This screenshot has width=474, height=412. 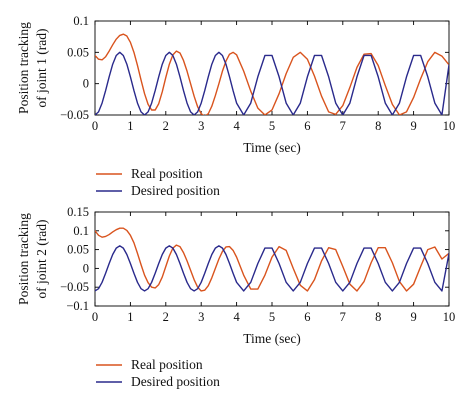 What do you see at coordinates (77, 306) in the screenshot?
I see `y-tick-label: −0.1` at bounding box center [77, 306].